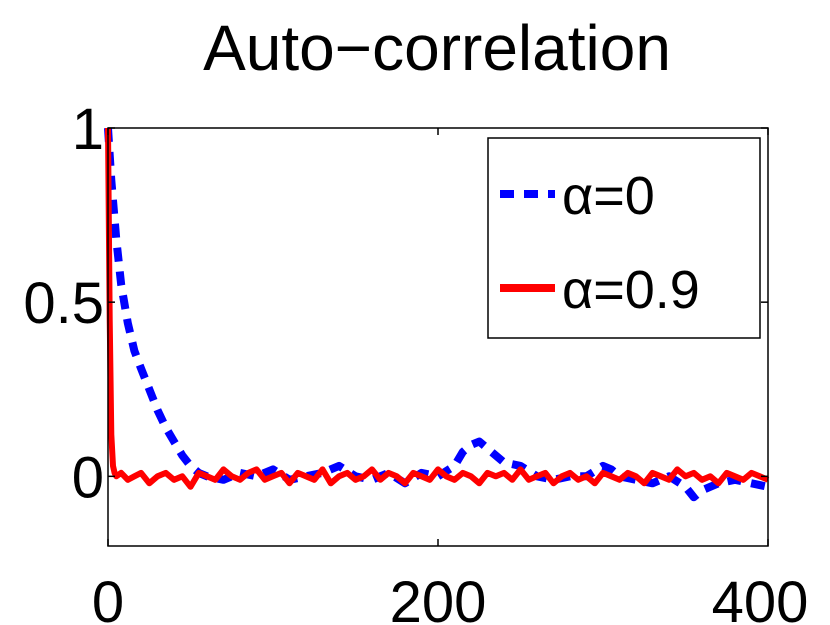 The height and width of the screenshot is (625, 830). What do you see at coordinates (760, 597) in the screenshot?
I see `x-tick-label: 400` at bounding box center [760, 597].